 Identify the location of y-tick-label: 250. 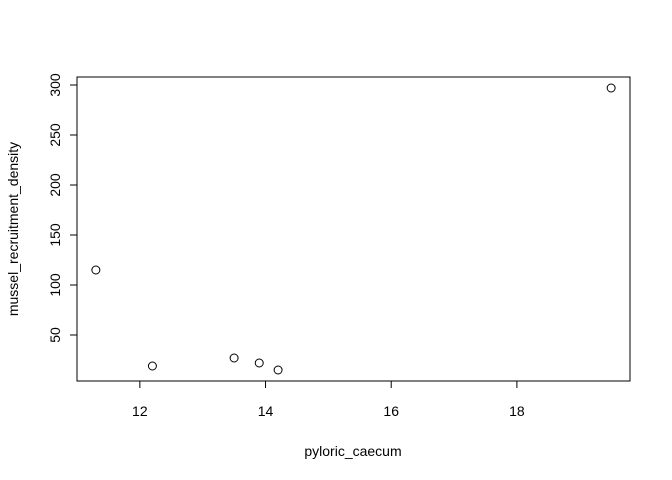
(55, 135).